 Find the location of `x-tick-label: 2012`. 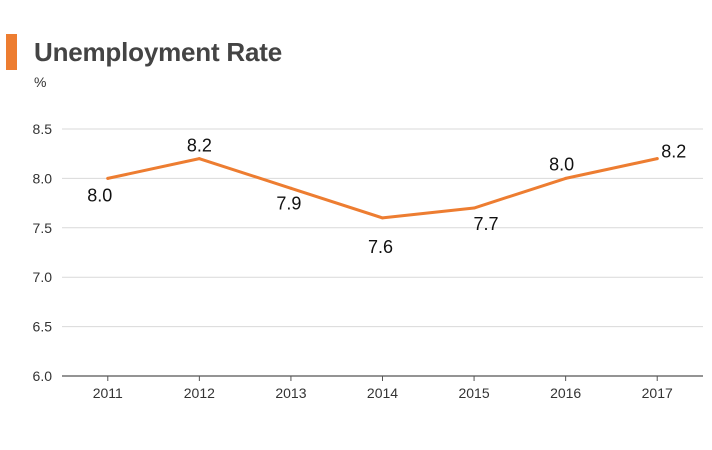

x-tick-label: 2012 is located at coordinates (199, 393).